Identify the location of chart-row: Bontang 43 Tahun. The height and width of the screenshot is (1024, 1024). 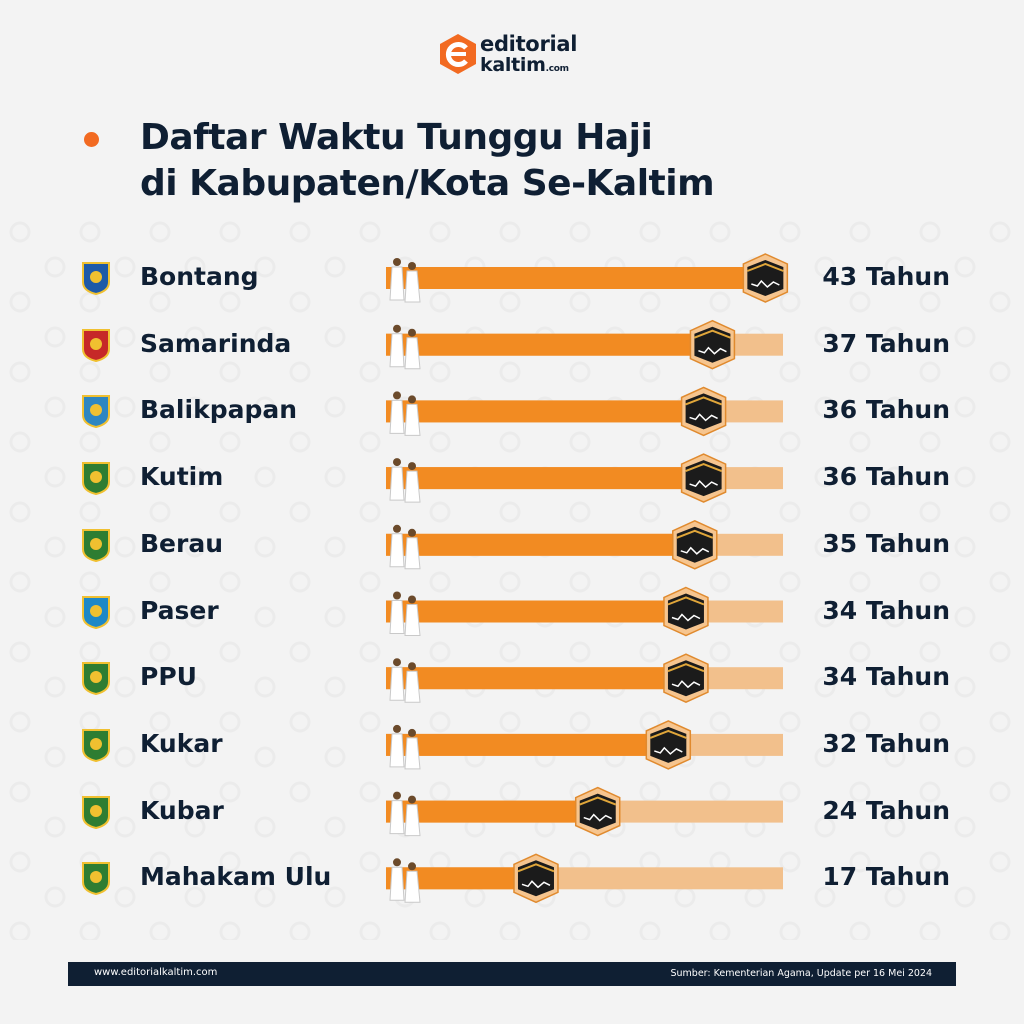
(512, 278).